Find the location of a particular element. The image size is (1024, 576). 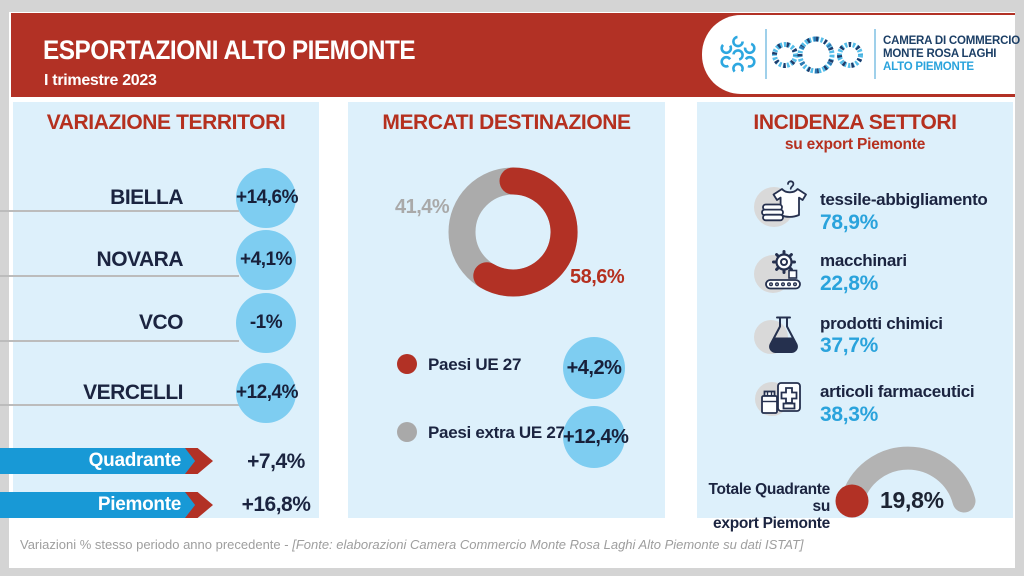

settori-subtitle: su export Piemonte is located at coordinates (855, 144).